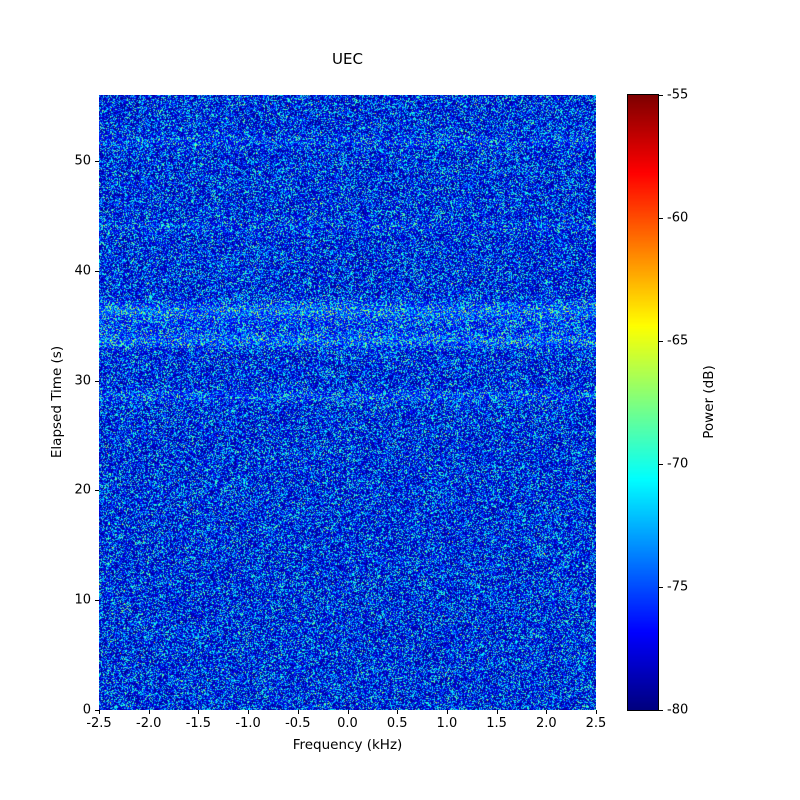 This screenshot has height=800, width=800. What do you see at coordinates (82, 271) in the screenshot?
I see `y-tick-label: 40` at bounding box center [82, 271].